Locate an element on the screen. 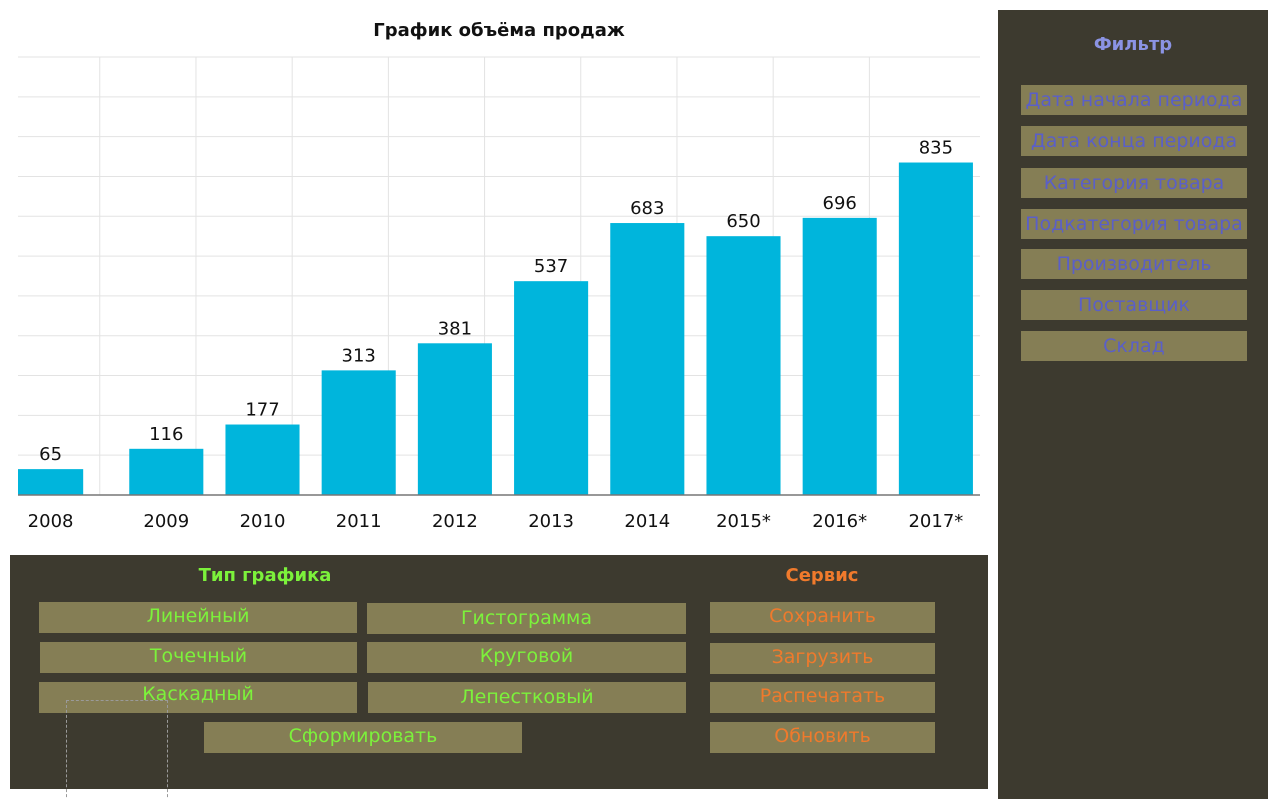 The image size is (1276, 799). x-tick-label: 2009 is located at coordinates (166, 521).